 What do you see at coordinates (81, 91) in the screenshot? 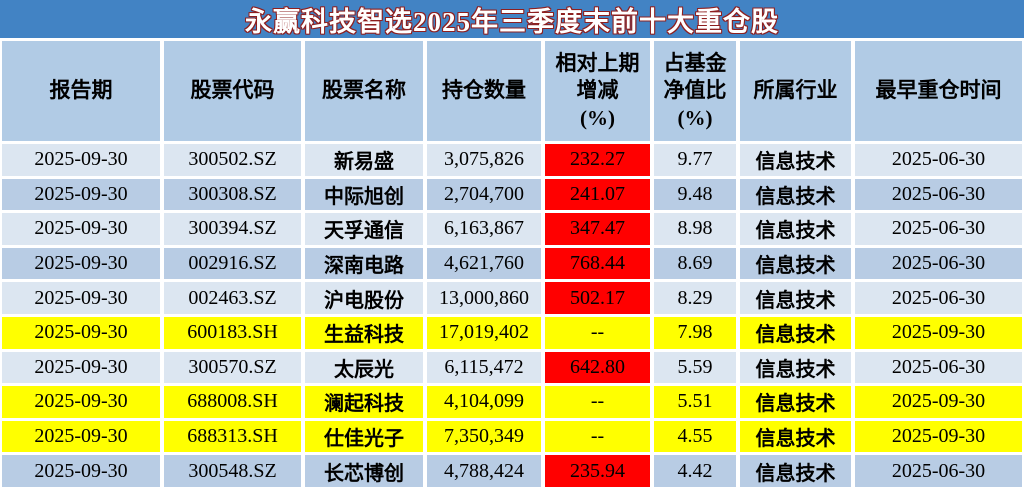
I see `column-header-report-date: 报告期` at bounding box center [81, 91].